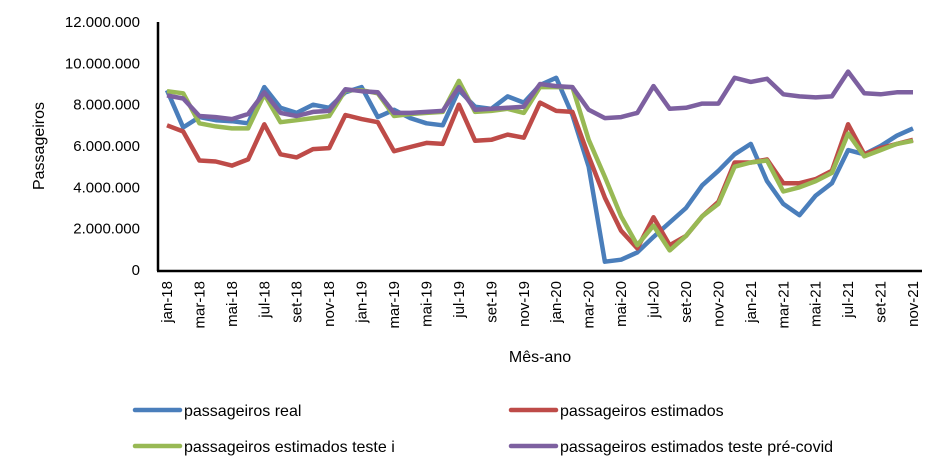 Image resolution: width=945 pixels, height=472 pixels. I want to click on x-tick-label: nov-18, so click(329, 304).